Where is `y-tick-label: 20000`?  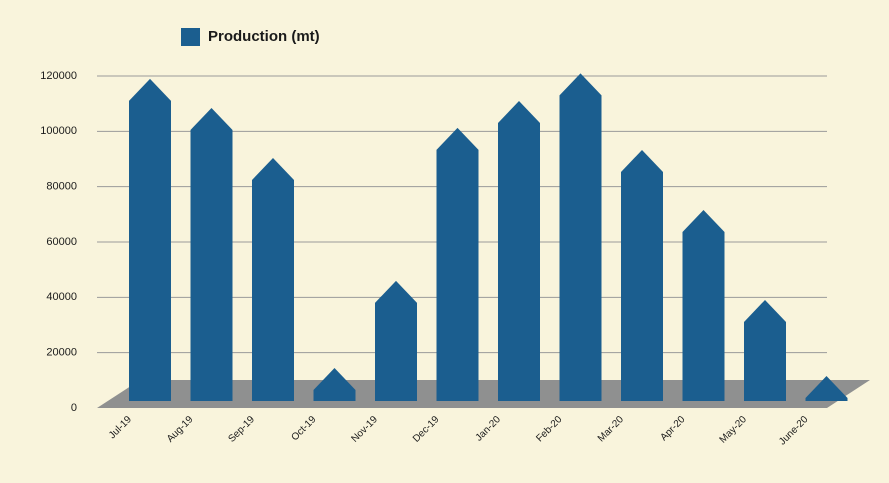
y-tick-label: 20000 is located at coordinates (61, 353).